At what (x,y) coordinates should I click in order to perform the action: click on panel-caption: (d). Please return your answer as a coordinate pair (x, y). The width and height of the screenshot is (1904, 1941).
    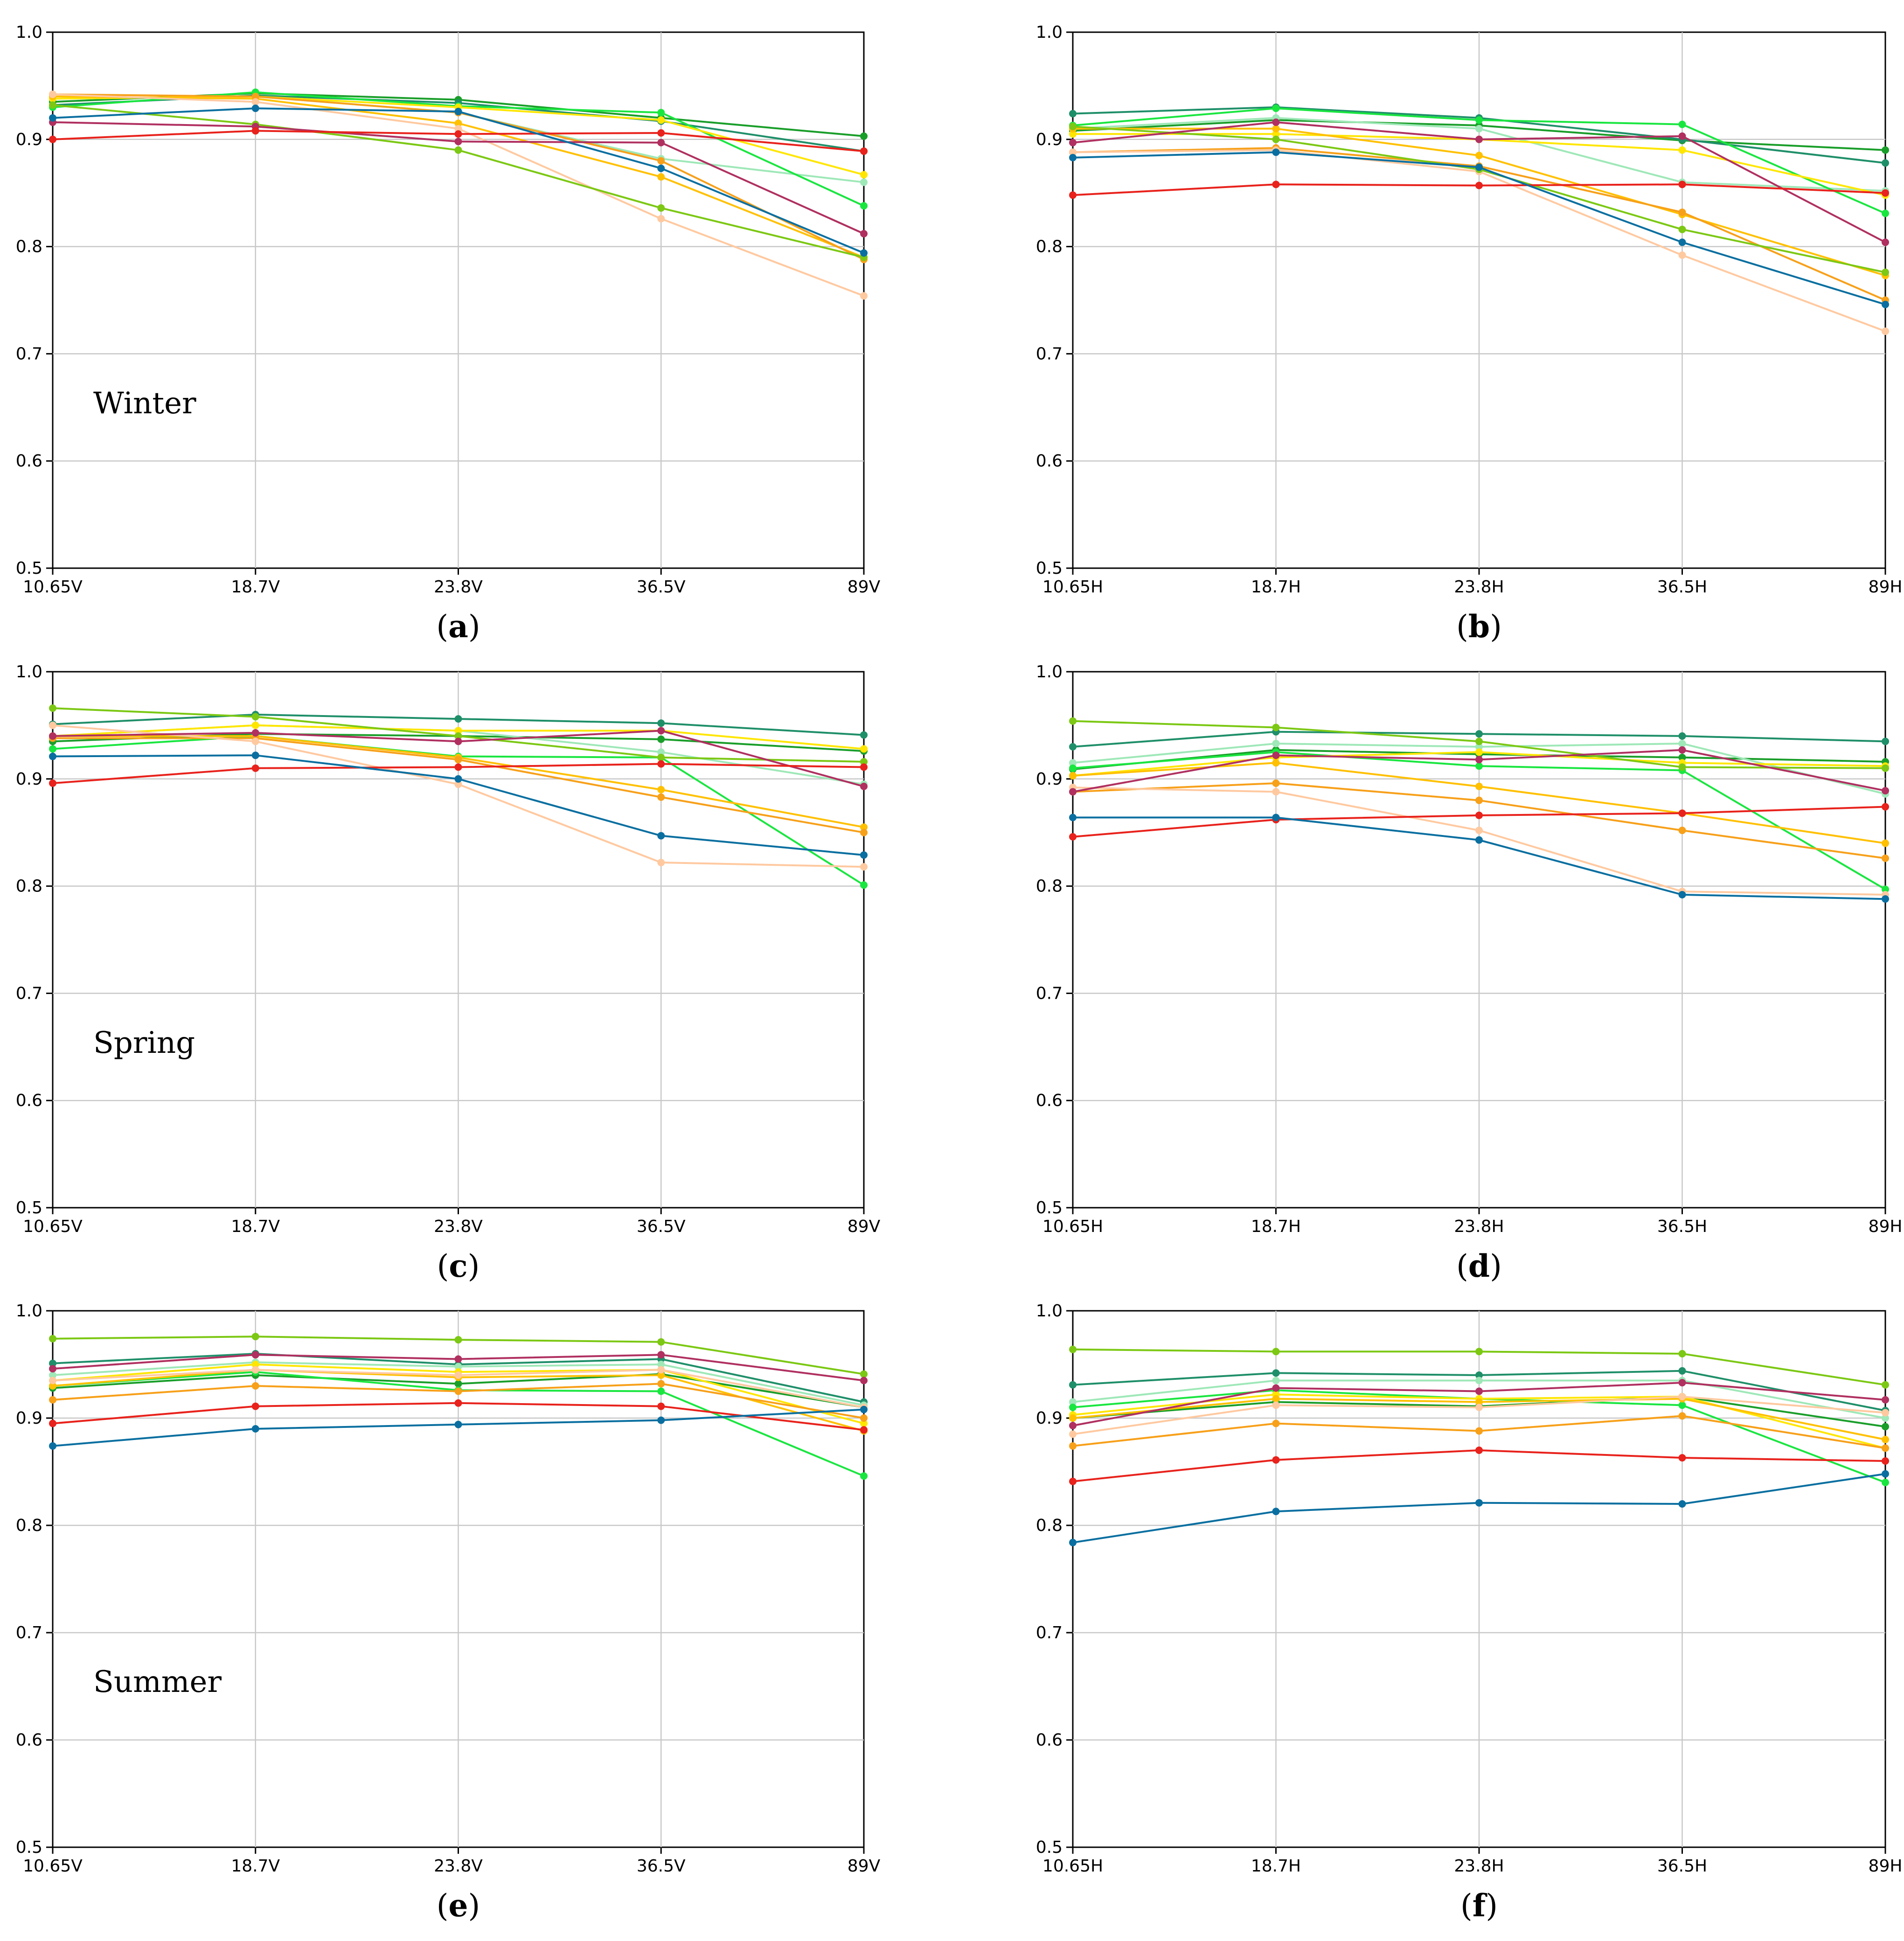
    Looking at the image, I should click on (1479, 1266).